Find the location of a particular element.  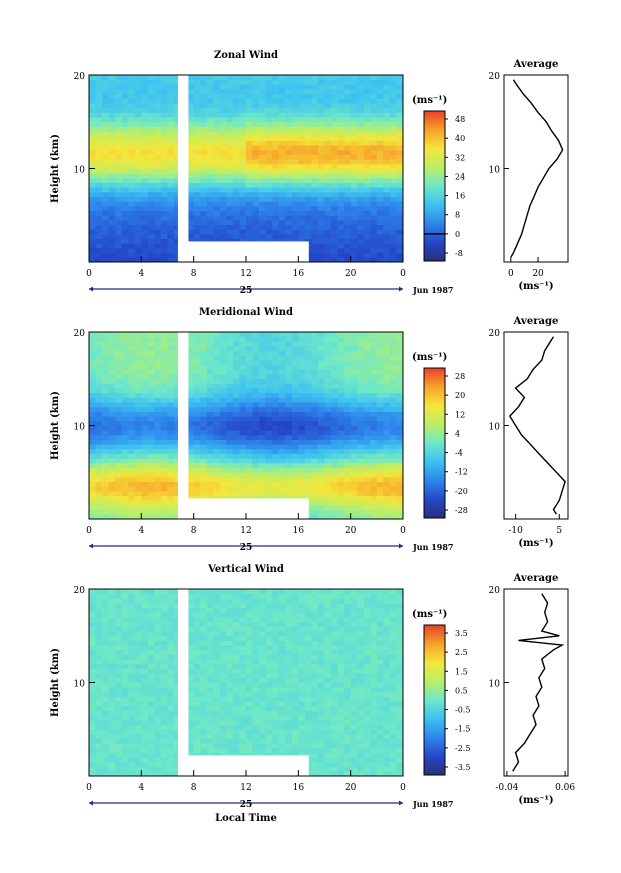

panel-title: Zonal Wind is located at coordinates (246, 55).